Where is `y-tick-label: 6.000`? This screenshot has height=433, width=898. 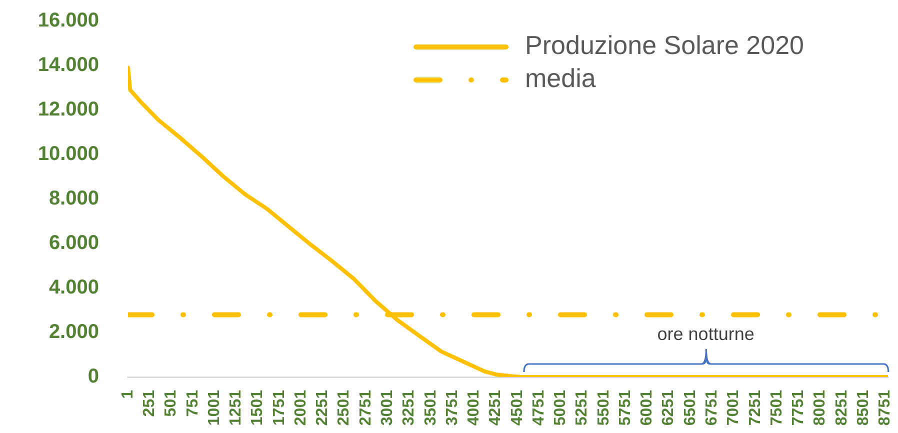 y-tick-label: 6.000 is located at coordinates (73, 243).